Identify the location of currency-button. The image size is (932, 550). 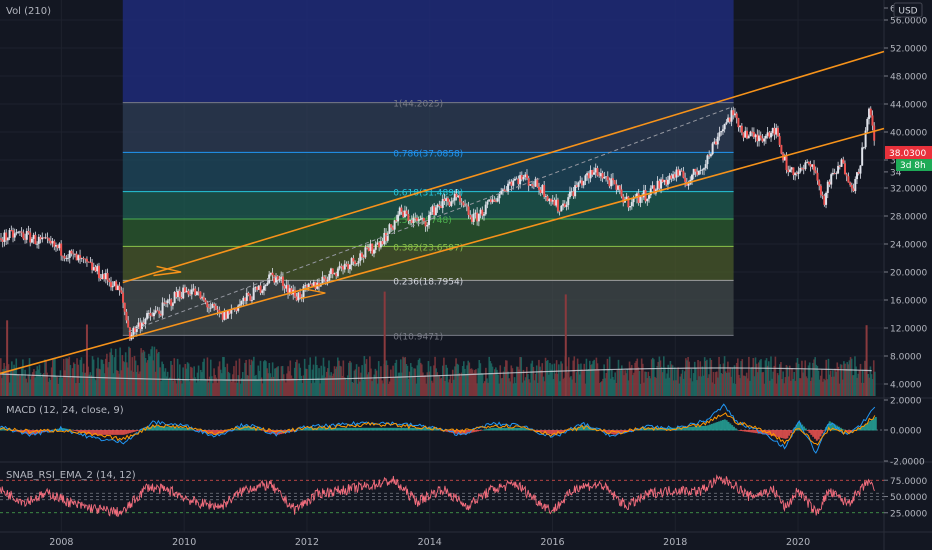
(908, 10).